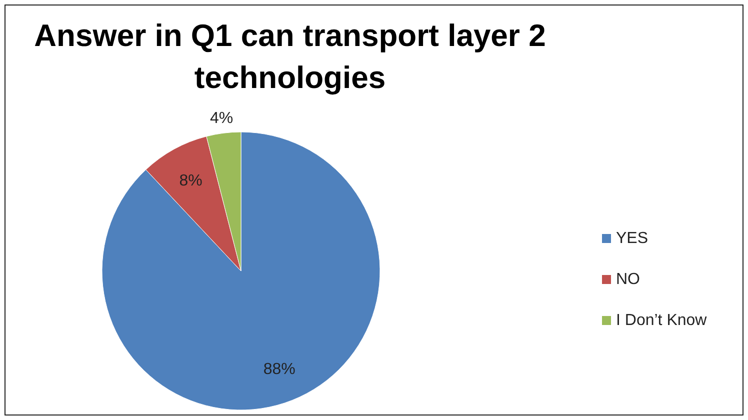  What do you see at coordinates (190, 181) in the screenshot?
I see `data-label: 8%` at bounding box center [190, 181].